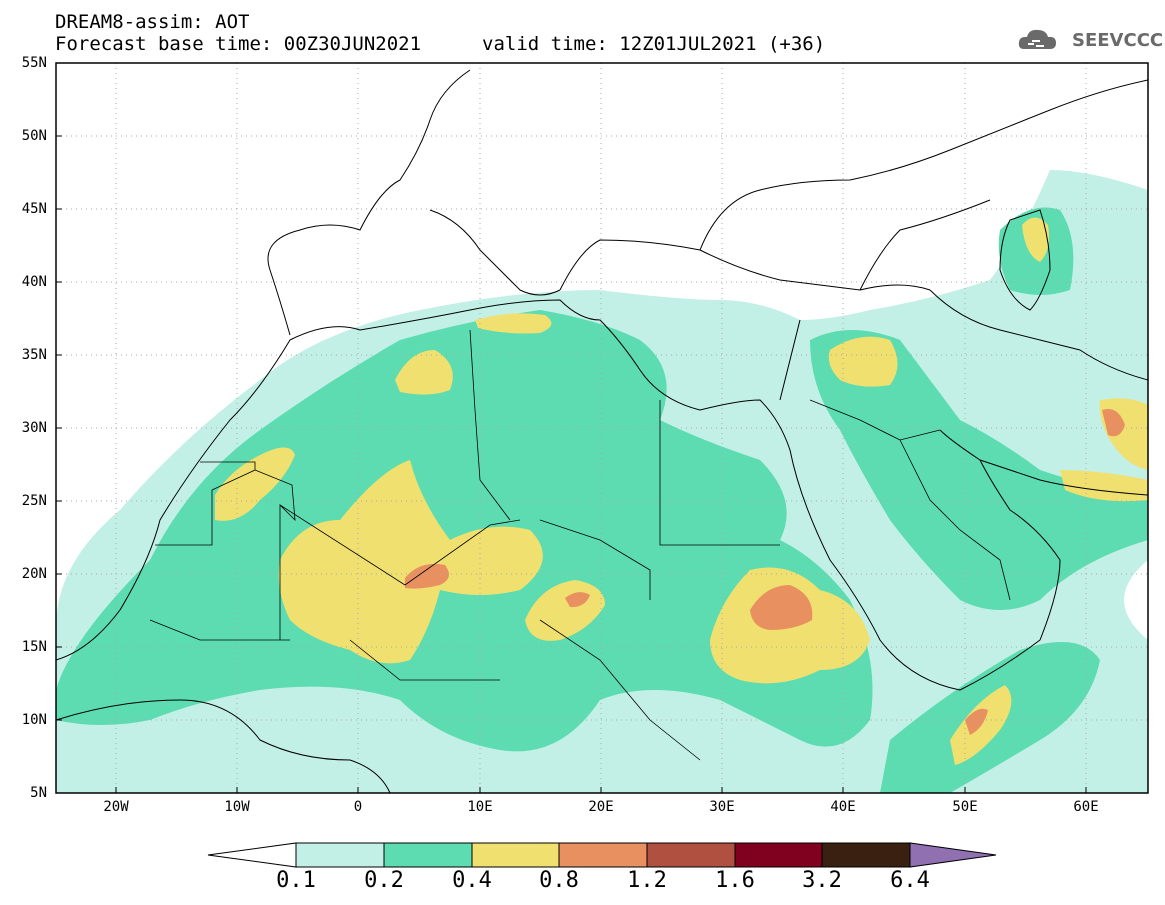  I want to click on valid-time: valid time: 12Z01JUL2021 (+36), so click(654, 44).